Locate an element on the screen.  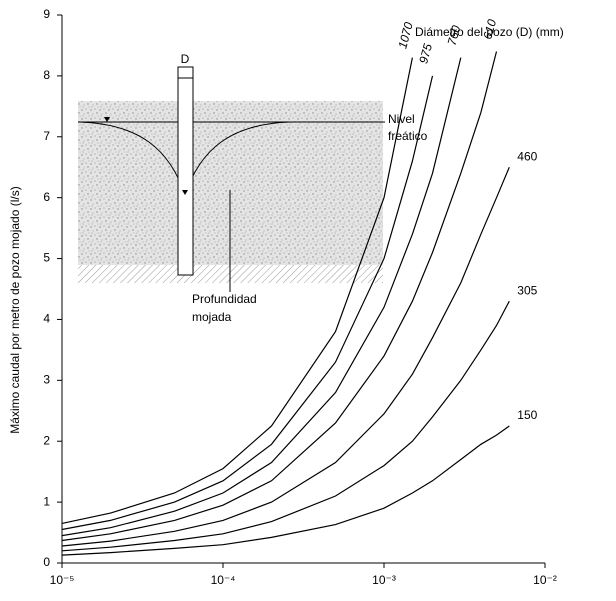
series-label: 1070 is located at coordinates (405, 35).